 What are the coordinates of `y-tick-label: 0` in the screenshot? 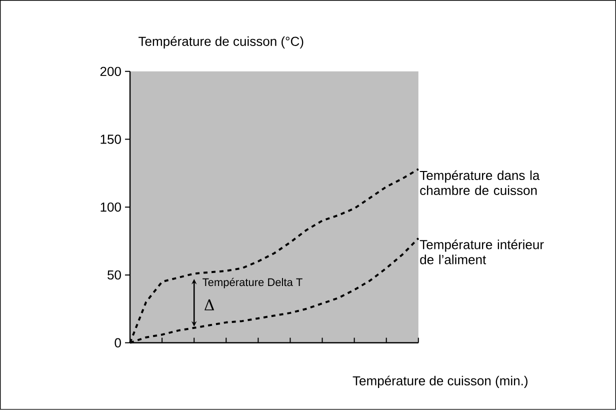 It's located at (117, 343).